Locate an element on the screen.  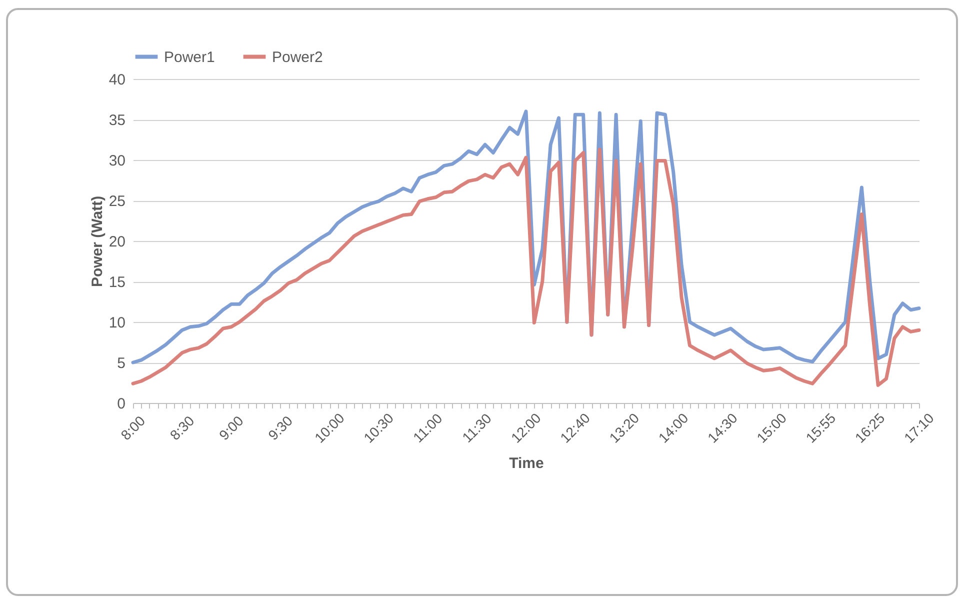
x-axis-title: Time is located at coordinates (526, 463).